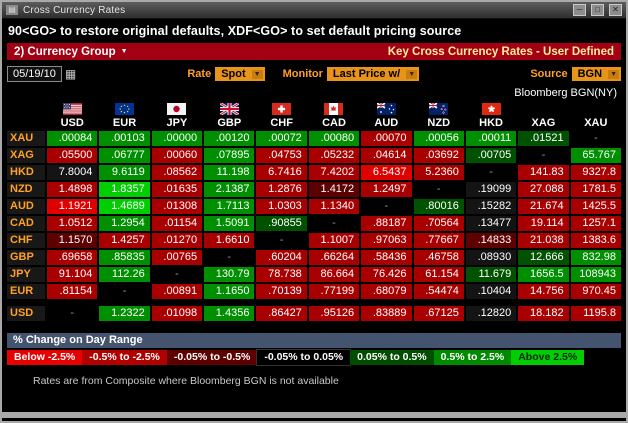 This screenshot has height=423, width=628. I want to click on rate-cell-HKD-NZD: 5.2360, so click(438, 172).